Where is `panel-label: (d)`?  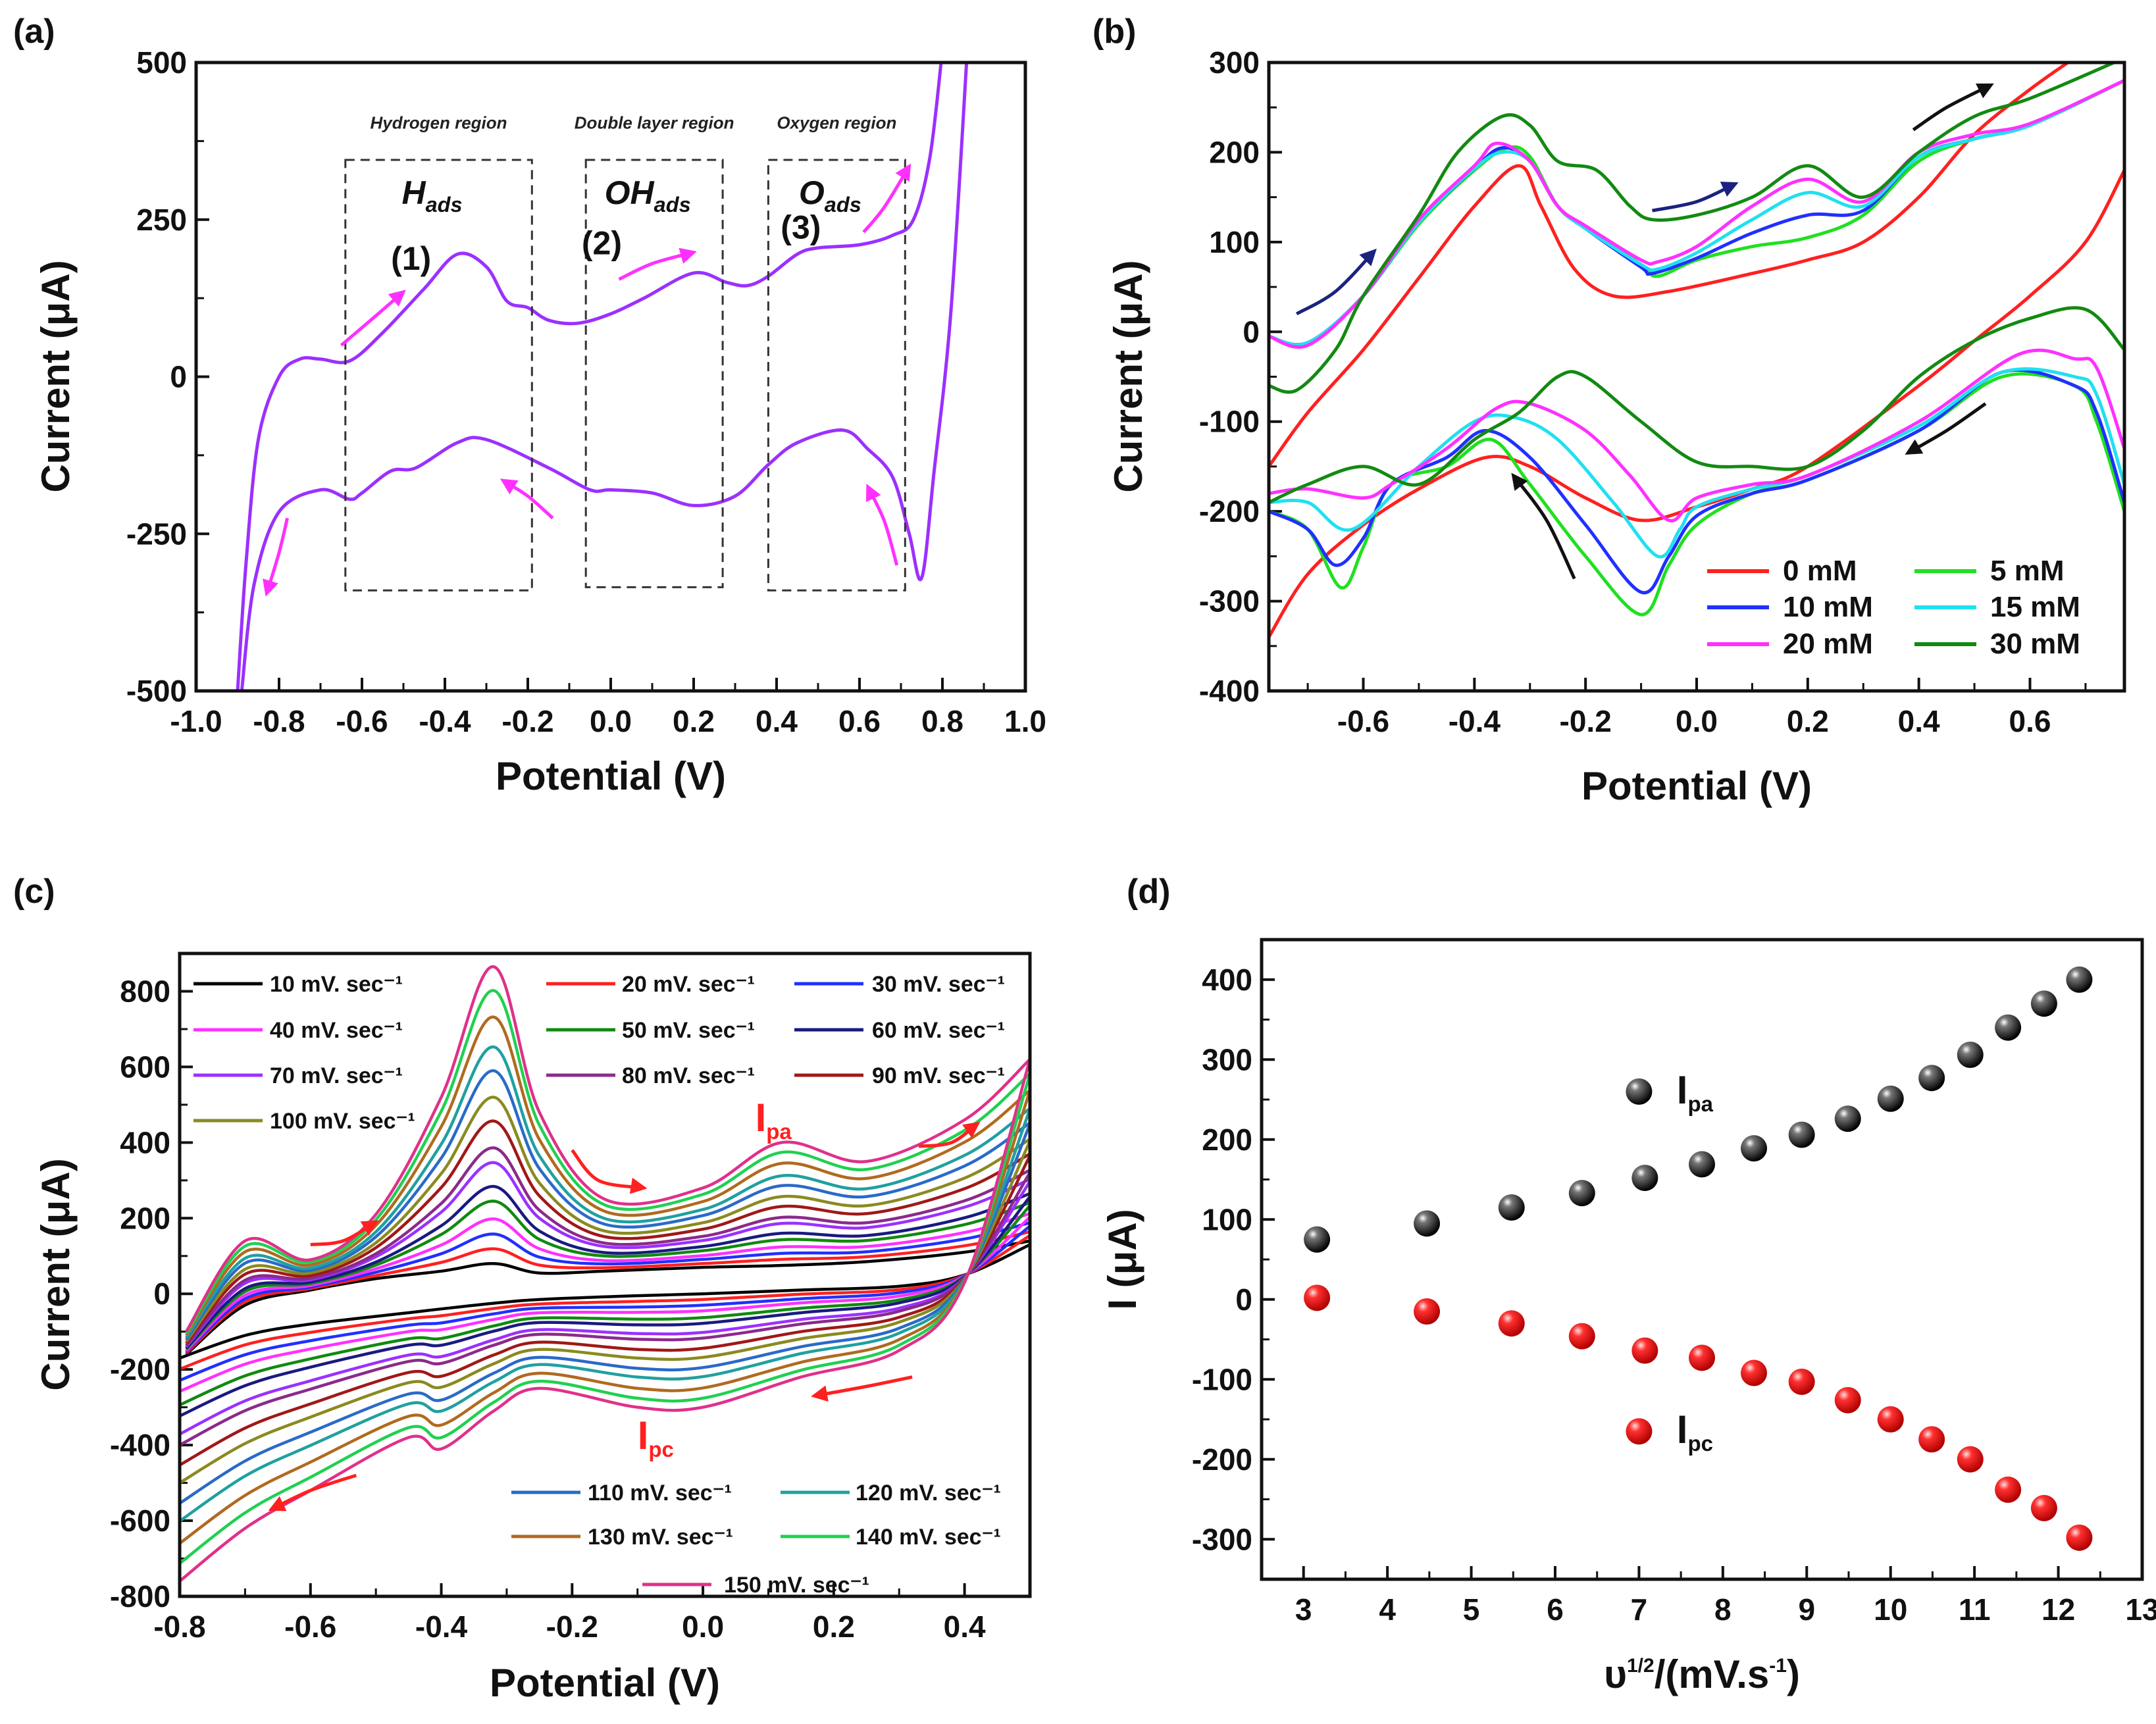
panel-label: (d) is located at coordinates (1148, 892).